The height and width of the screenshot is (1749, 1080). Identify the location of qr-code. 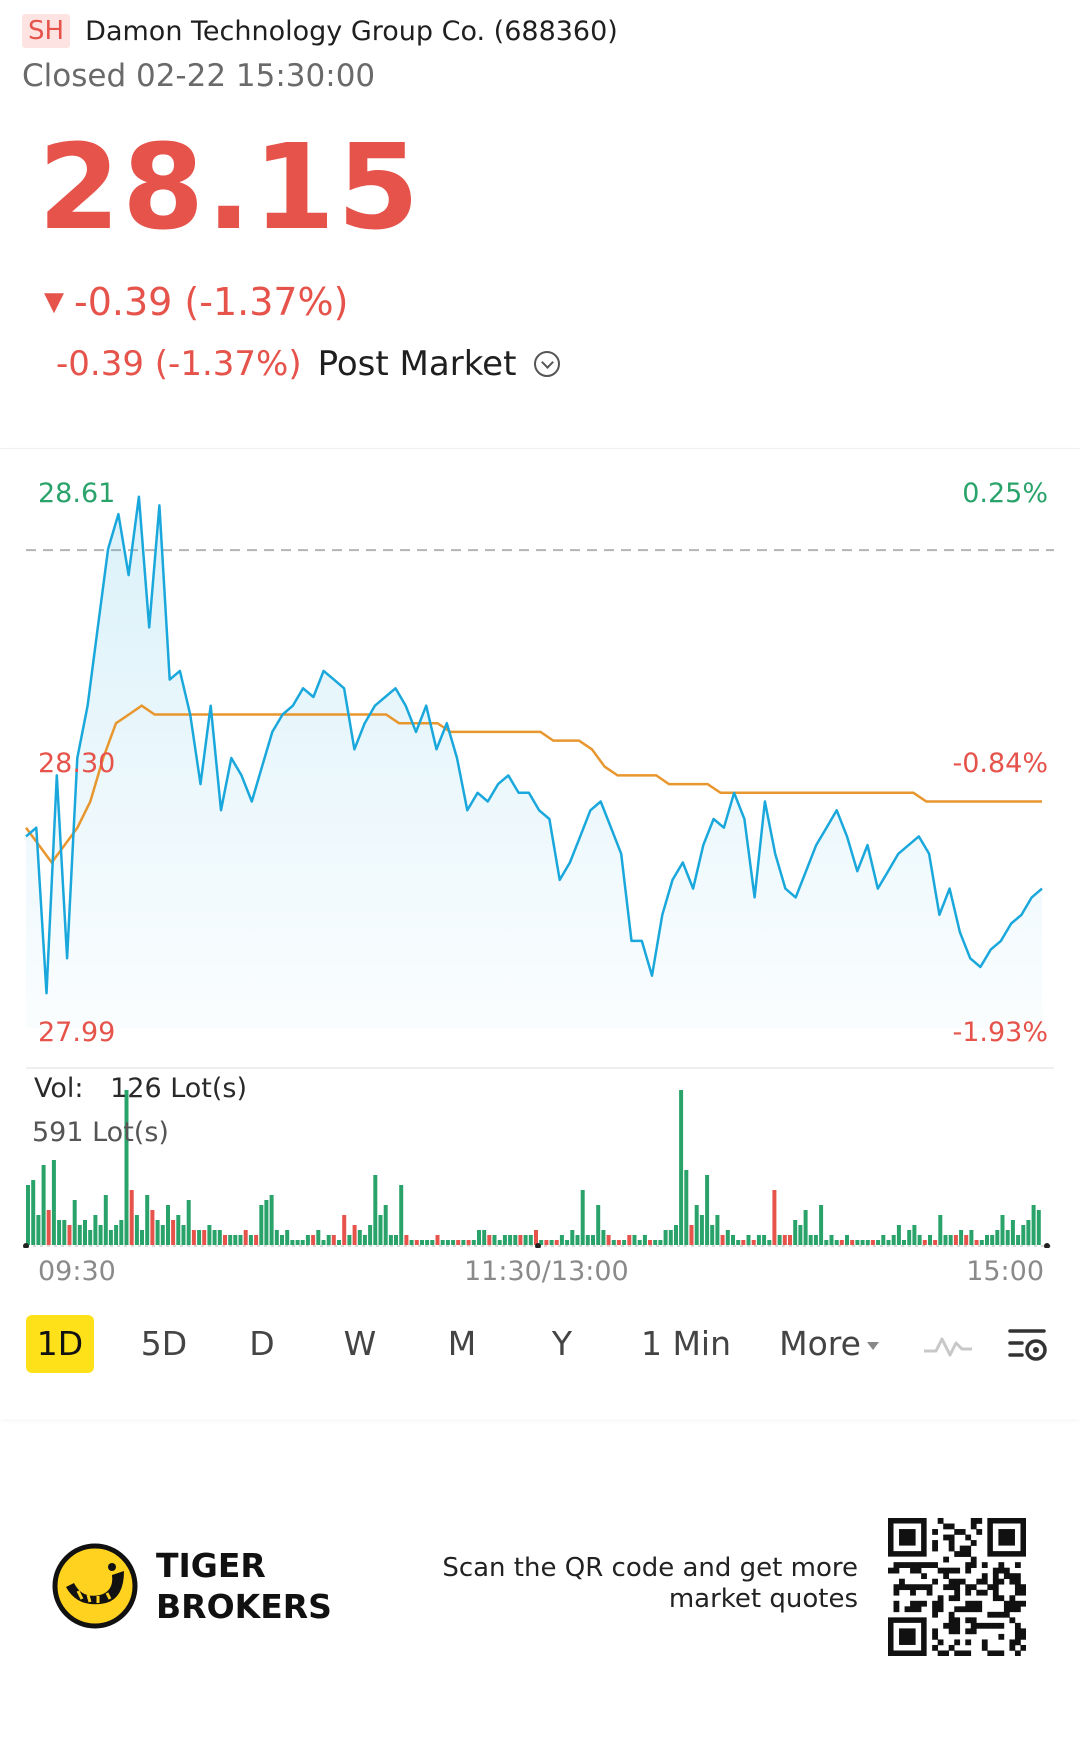
(957, 1587).